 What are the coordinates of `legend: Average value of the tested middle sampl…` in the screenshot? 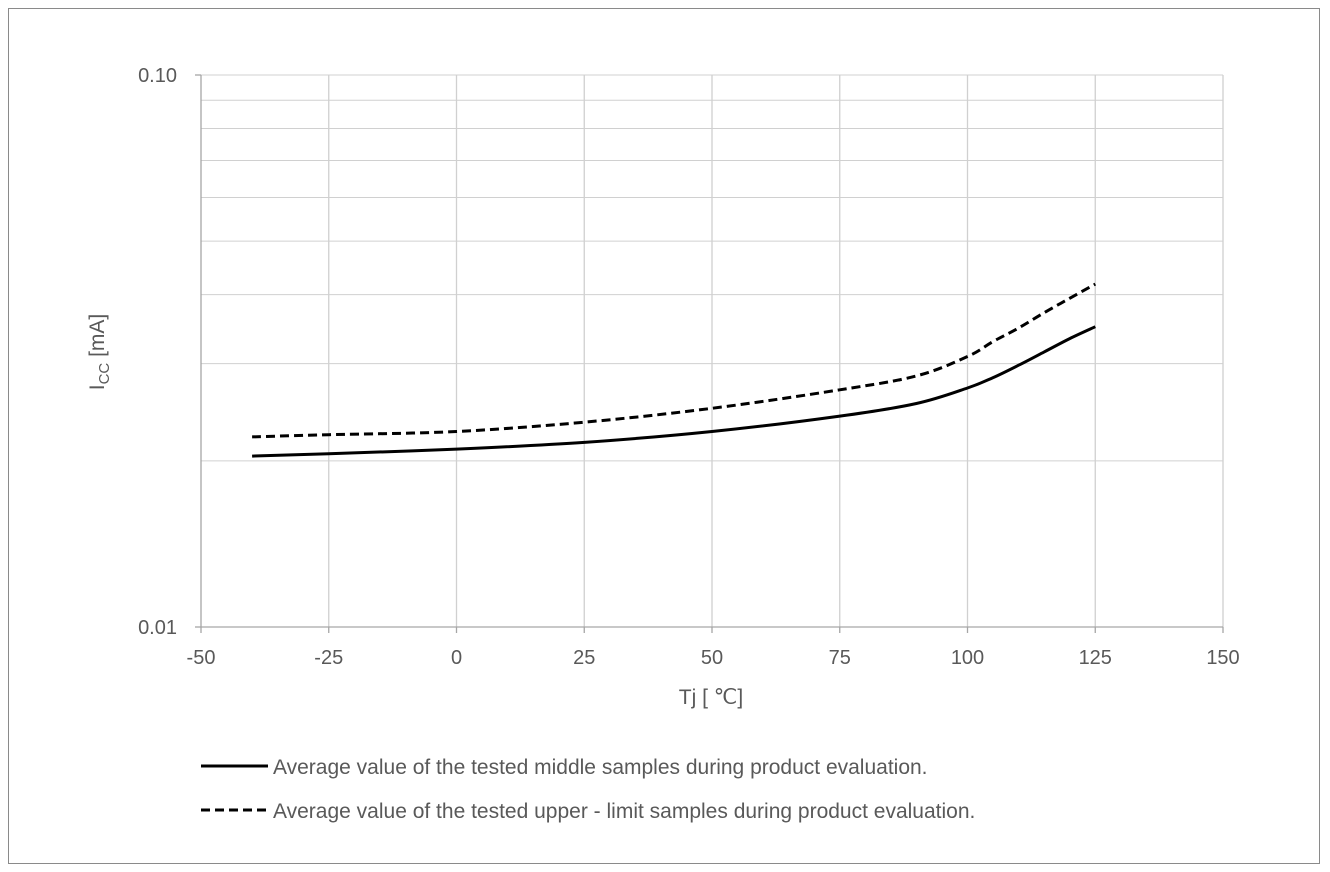 It's located at (588, 789).